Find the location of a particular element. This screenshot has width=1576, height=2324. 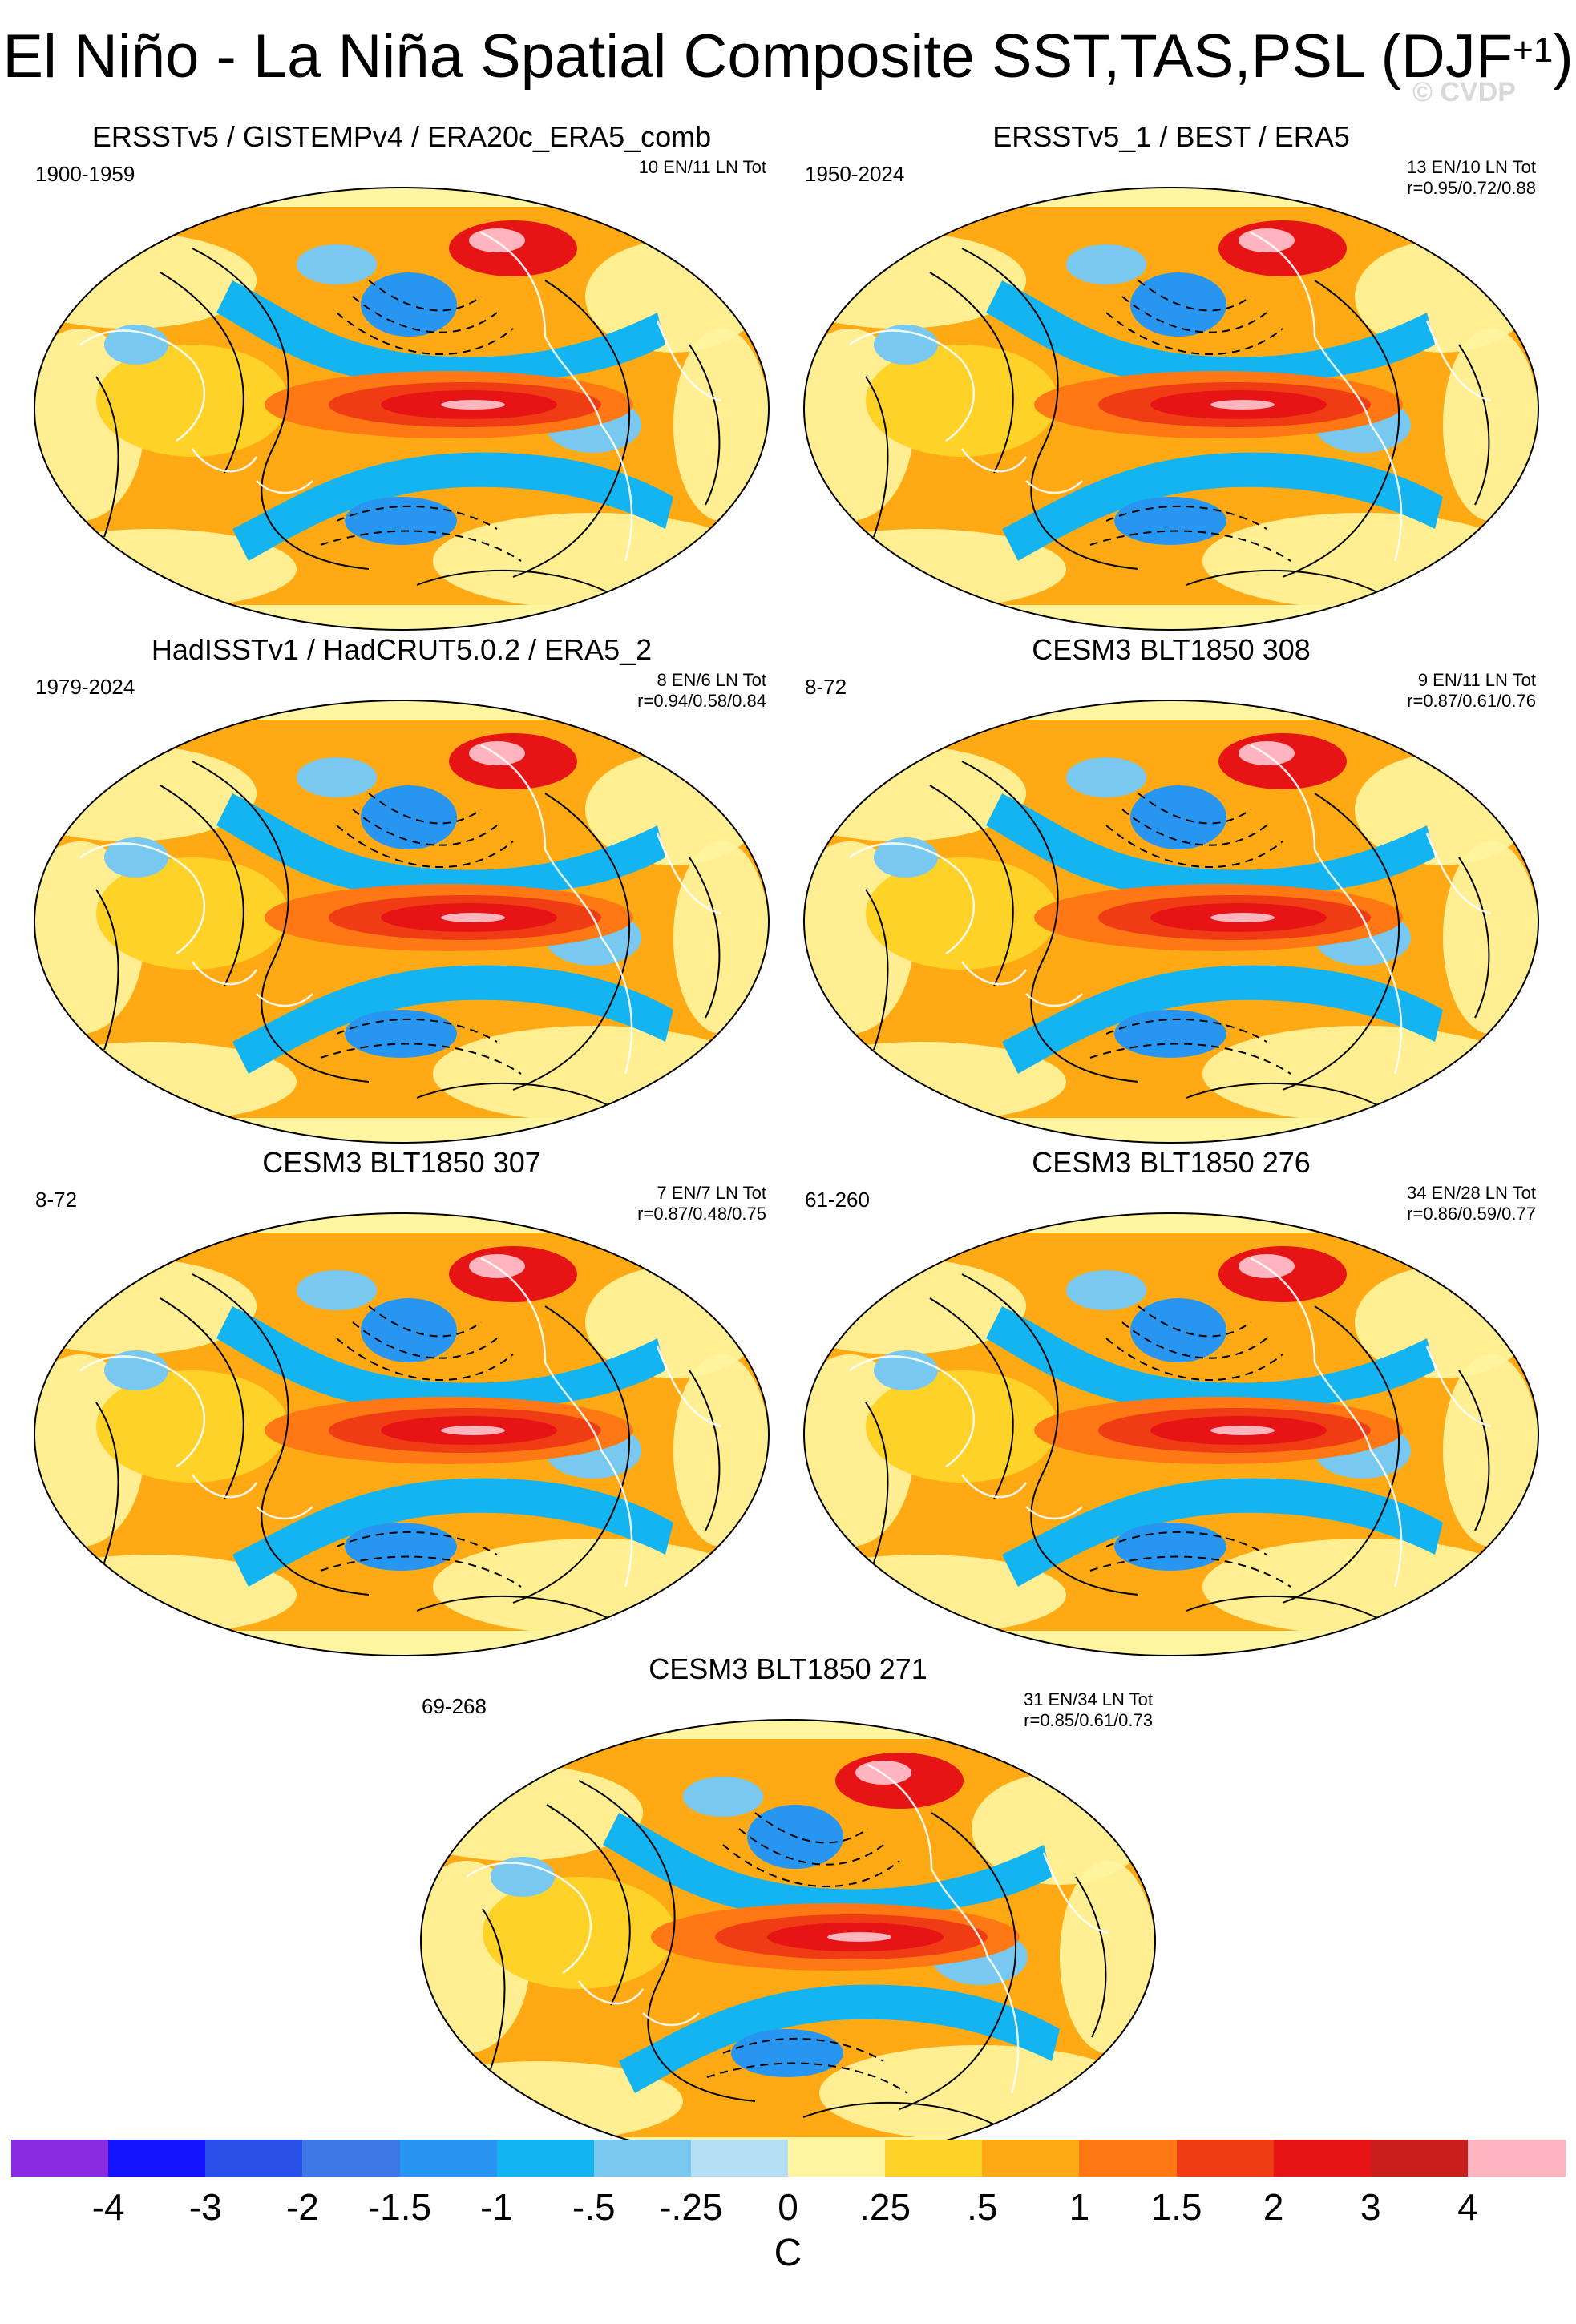

panel-years: 61-260 is located at coordinates (837, 1200).